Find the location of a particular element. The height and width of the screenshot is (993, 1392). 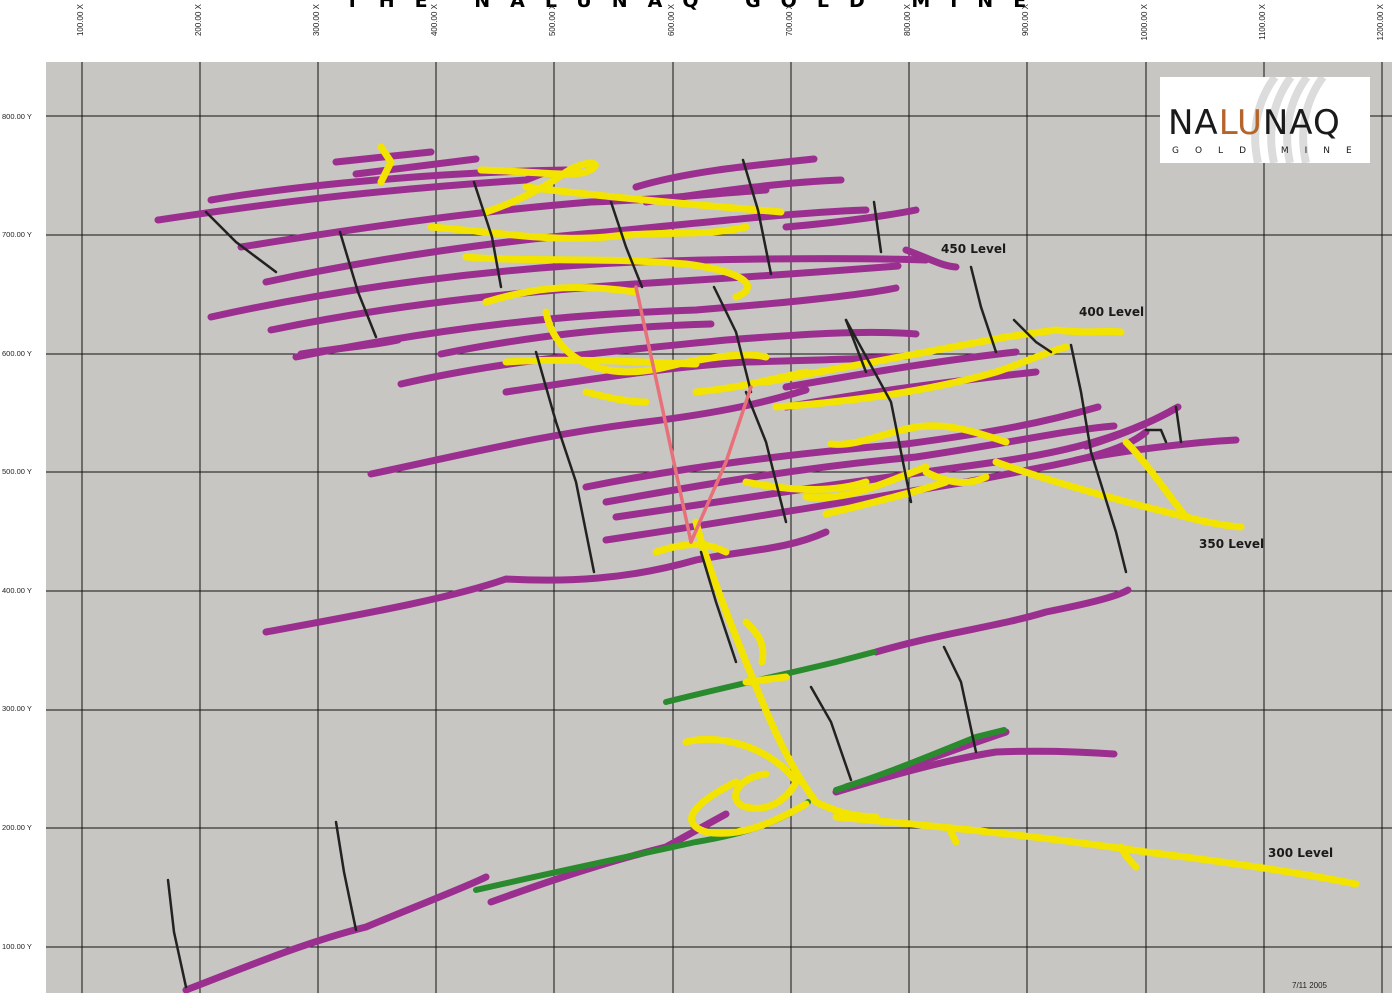

y-tick-label: 100.00 Y is located at coordinates (17, 946).